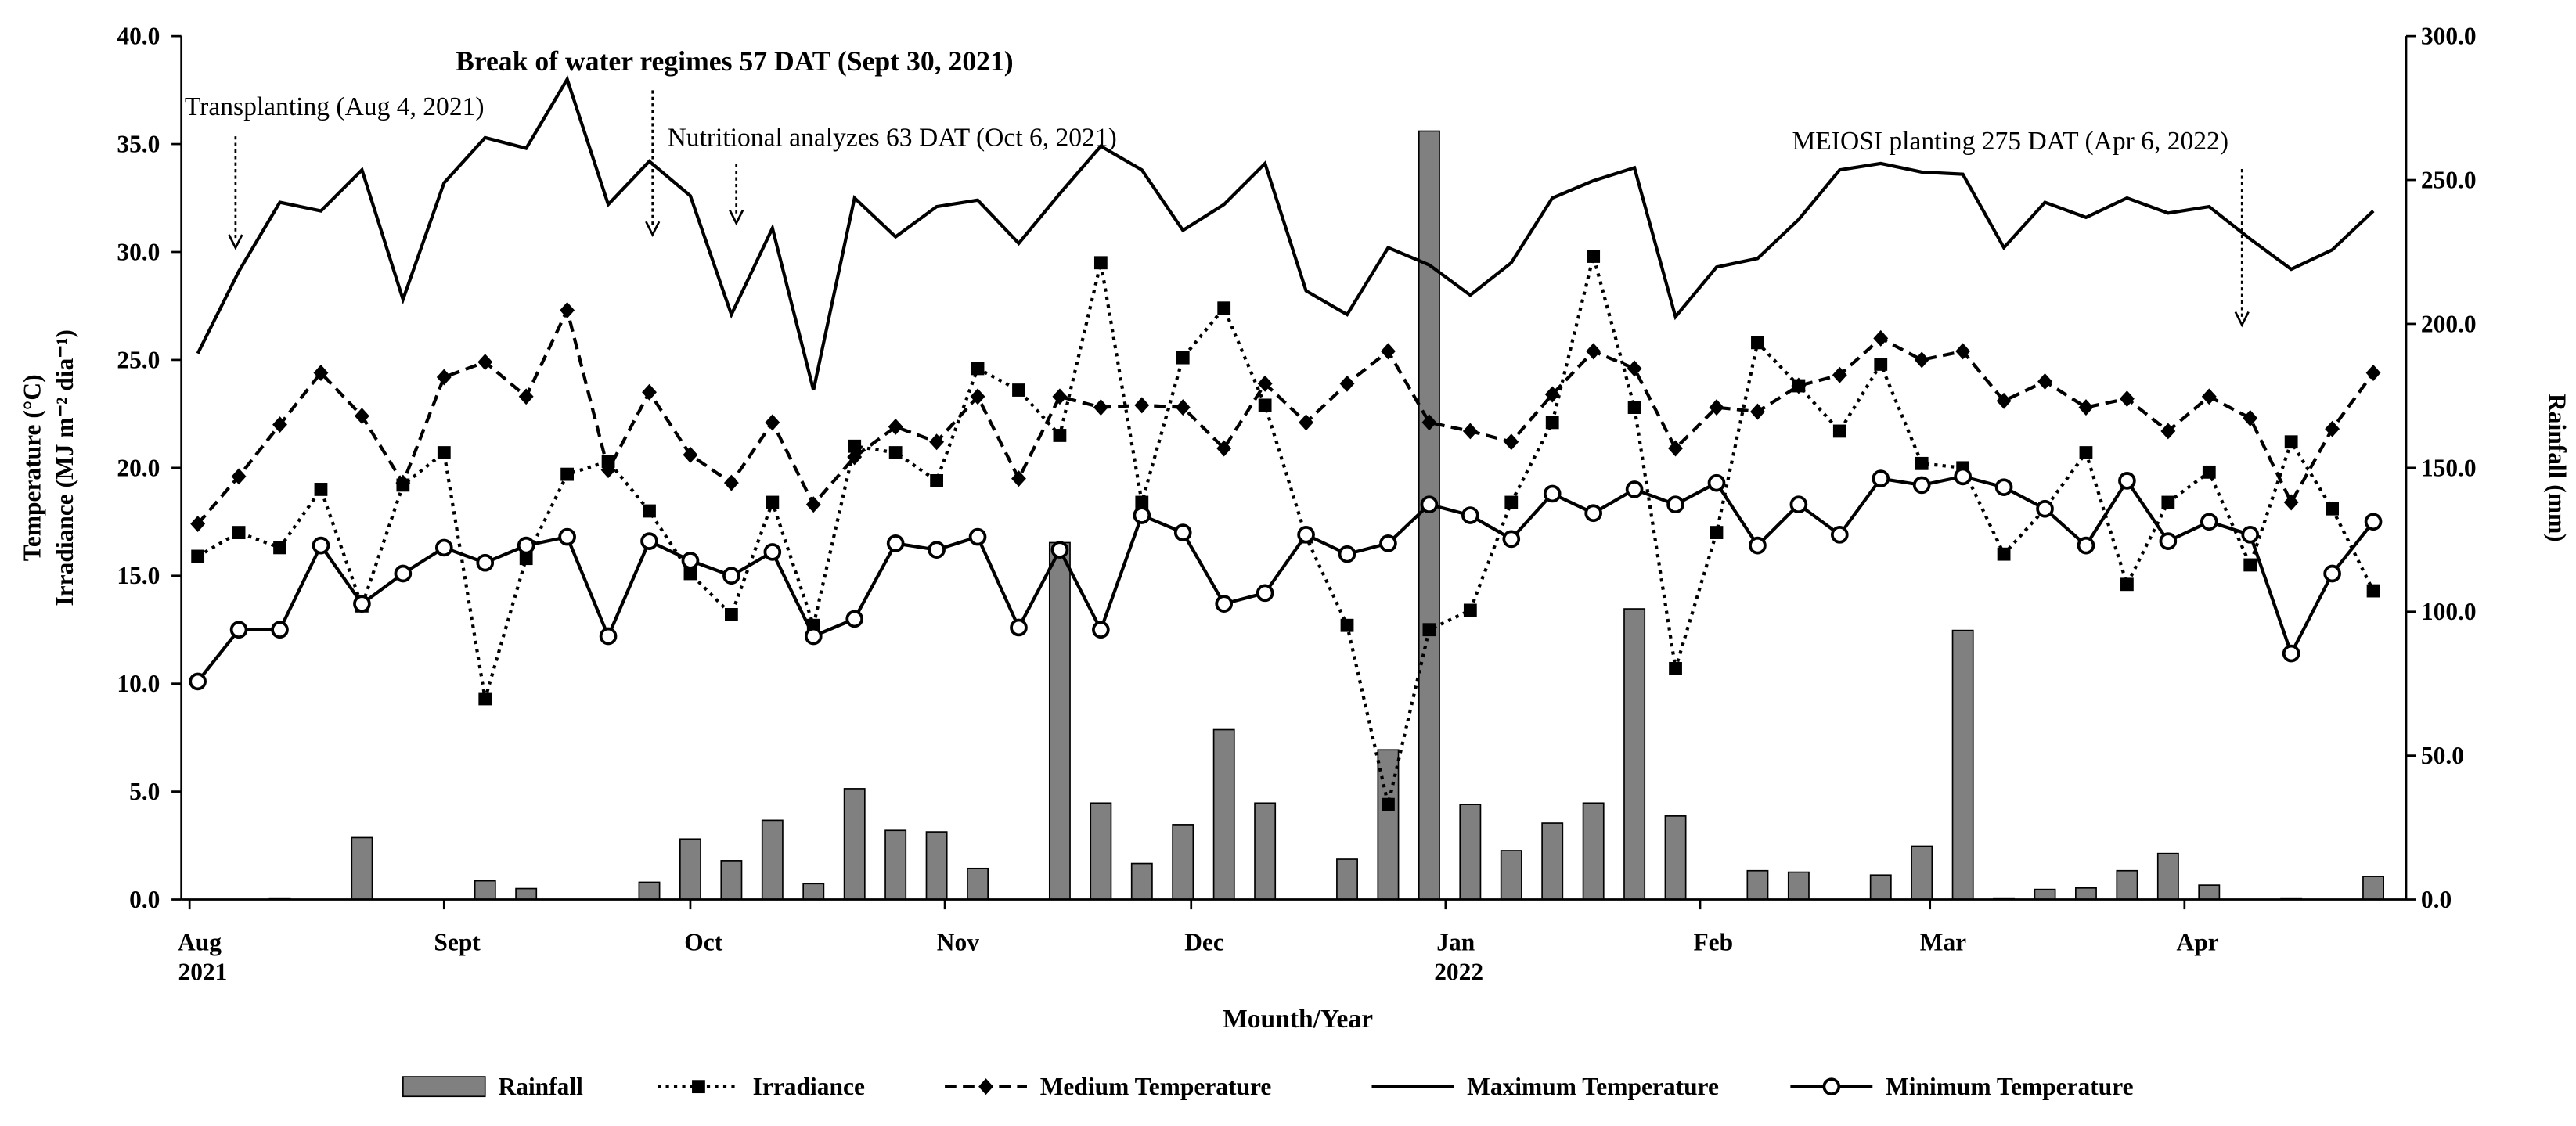  What do you see at coordinates (138, 359) in the screenshot?
I see `y-tick-label: 25.0` at bounding box center [138, 359].